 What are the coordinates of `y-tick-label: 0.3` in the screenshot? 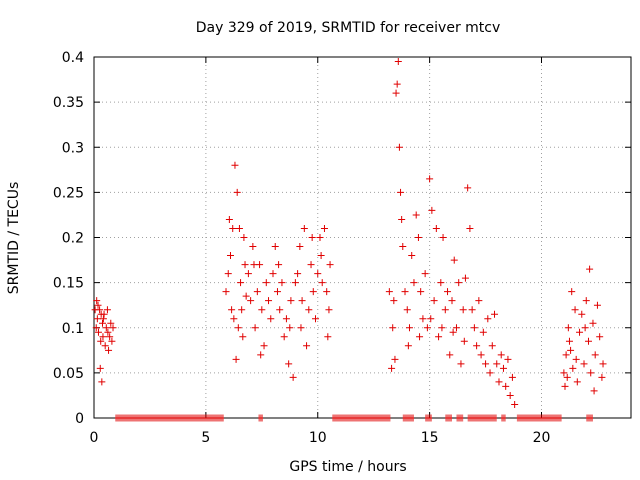 It's located at (73, 148).